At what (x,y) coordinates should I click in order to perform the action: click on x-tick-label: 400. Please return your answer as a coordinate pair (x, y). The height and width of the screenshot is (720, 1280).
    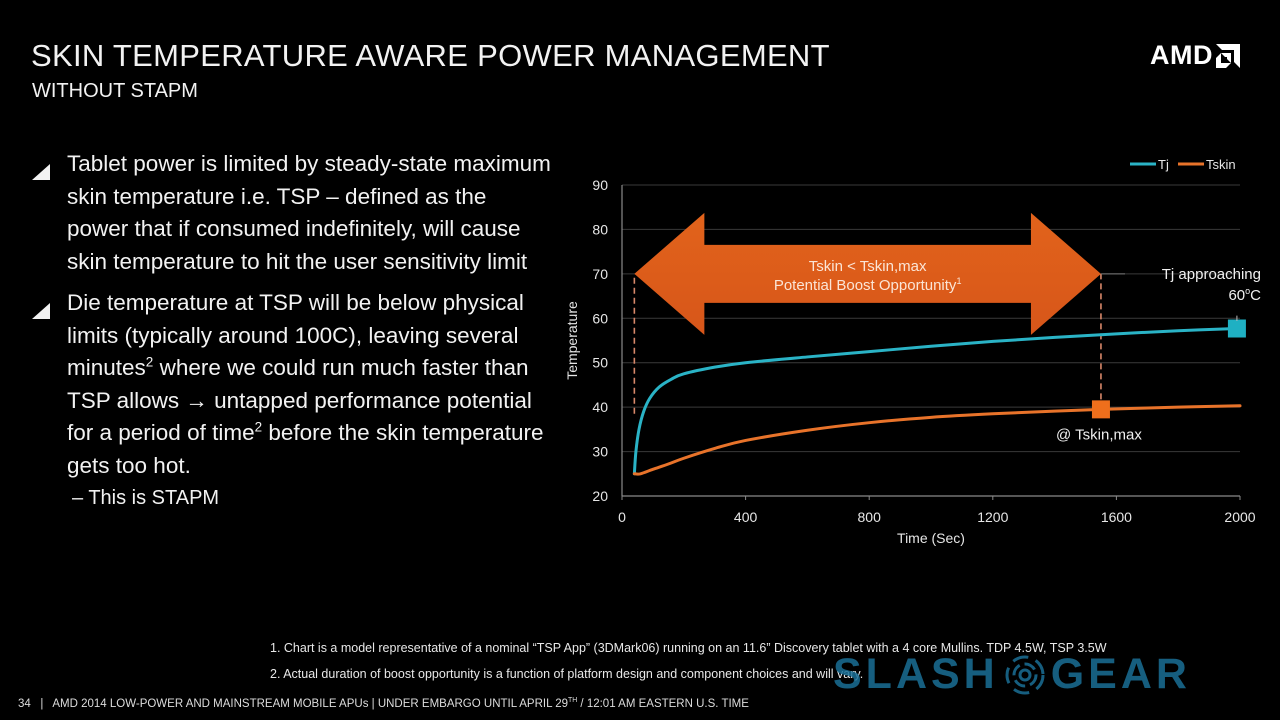
    Looking at the image, I should click on (746, 517).